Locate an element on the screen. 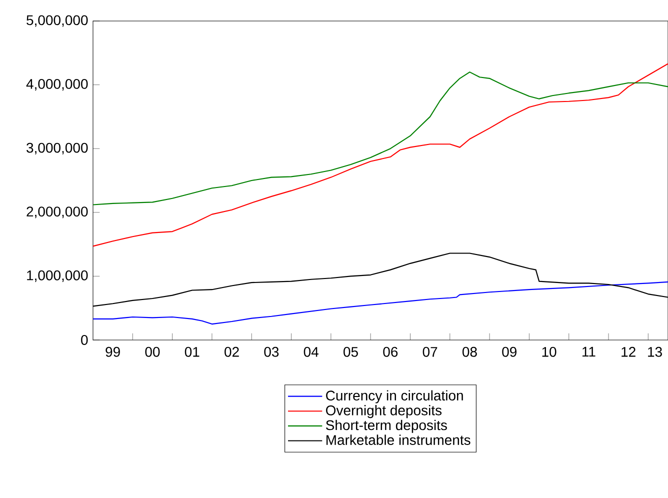 This screenshot has width=668, height=498. x-tick-label: 13 is located at coordinates (655, 351).